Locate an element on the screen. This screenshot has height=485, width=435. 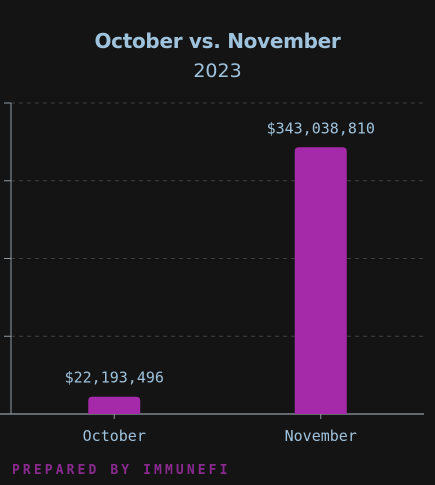
data-label: $22,193,496 is located at coordinates (114, 378).